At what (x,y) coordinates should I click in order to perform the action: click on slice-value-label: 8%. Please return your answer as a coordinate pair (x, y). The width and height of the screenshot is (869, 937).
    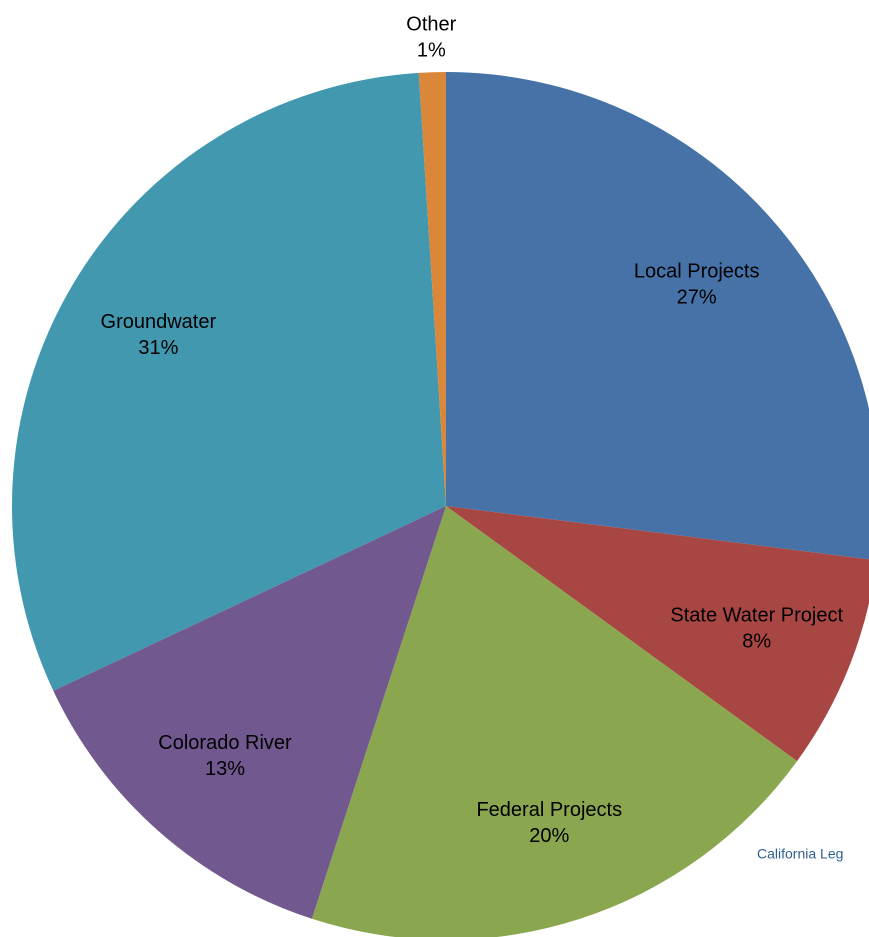
    Looking at the image, I should click on (756, 641).